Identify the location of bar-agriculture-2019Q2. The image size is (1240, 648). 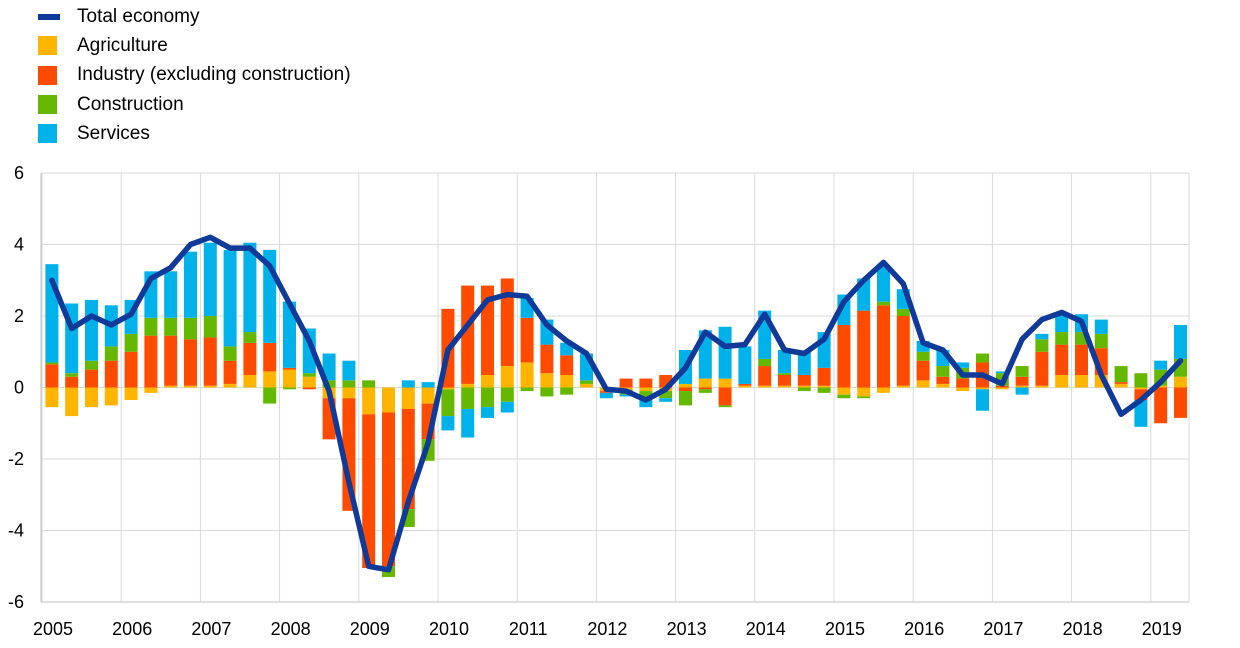
(1180, 382).